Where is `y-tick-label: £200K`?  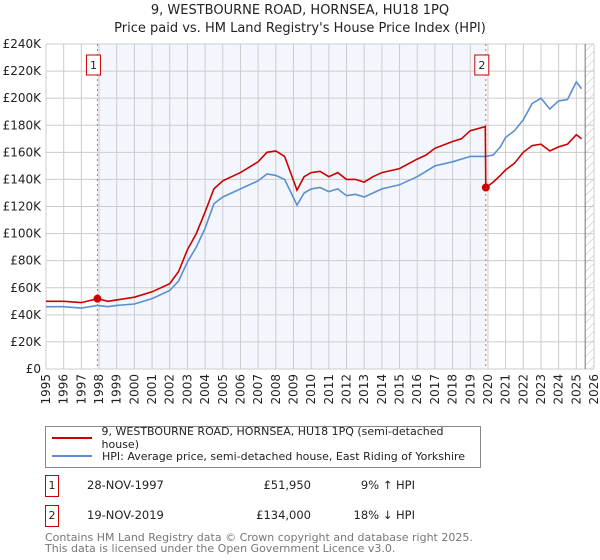
y-tick-label: £200K is located at coordinates (23, 98).